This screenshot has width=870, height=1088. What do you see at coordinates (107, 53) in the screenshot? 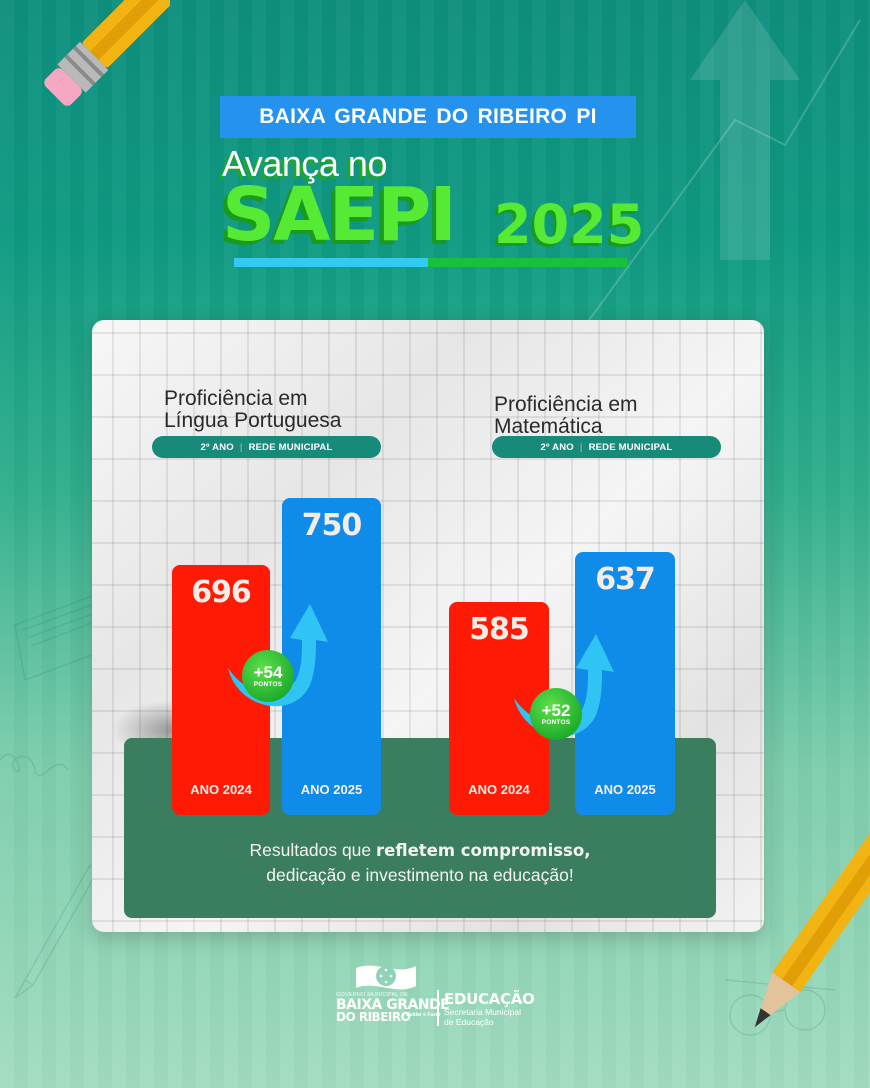
I see `pencil-eraser-decoration-icon` at bounding box center [107, 53].